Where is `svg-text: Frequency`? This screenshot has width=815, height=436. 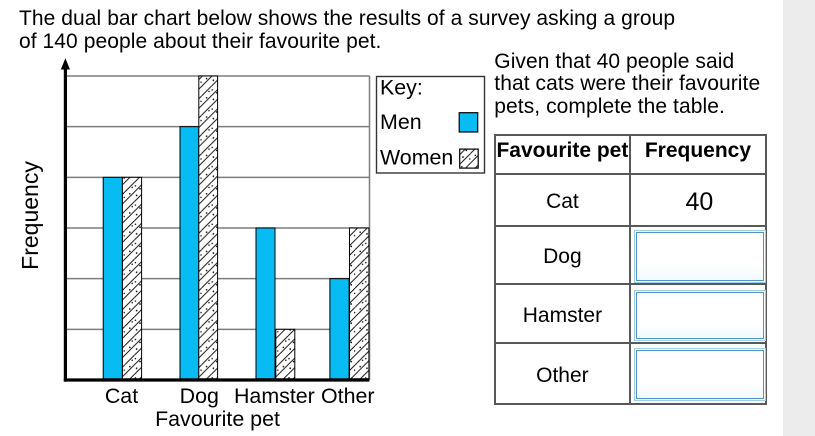 svg-text: Frequency is located at coordinates (30, 215).